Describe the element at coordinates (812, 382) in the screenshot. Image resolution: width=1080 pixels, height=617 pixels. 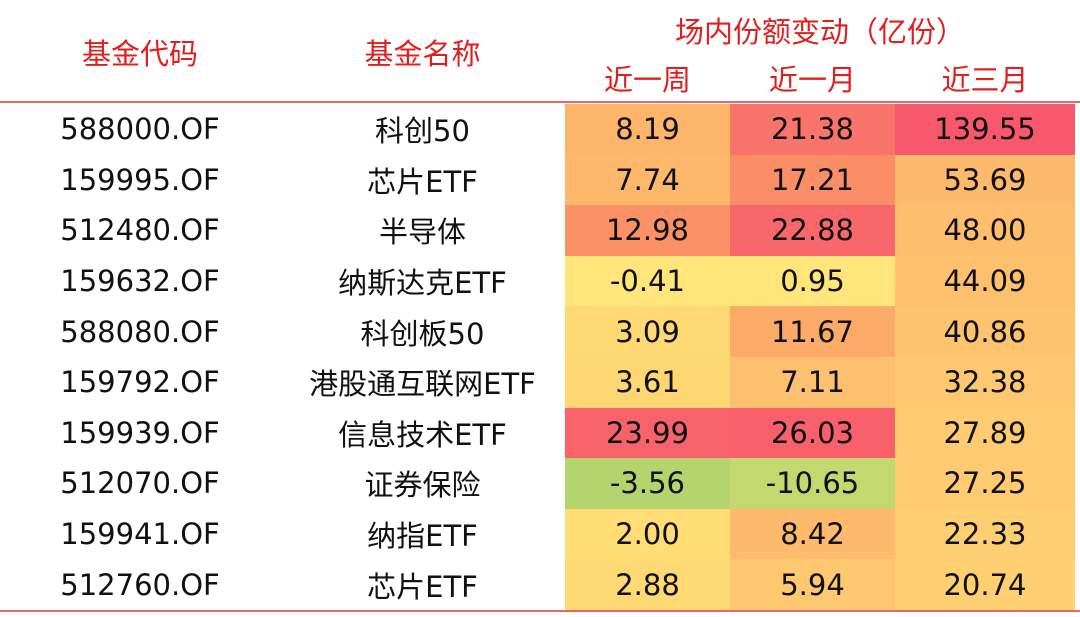
I see `month-change-cell: 7.11` at that location.